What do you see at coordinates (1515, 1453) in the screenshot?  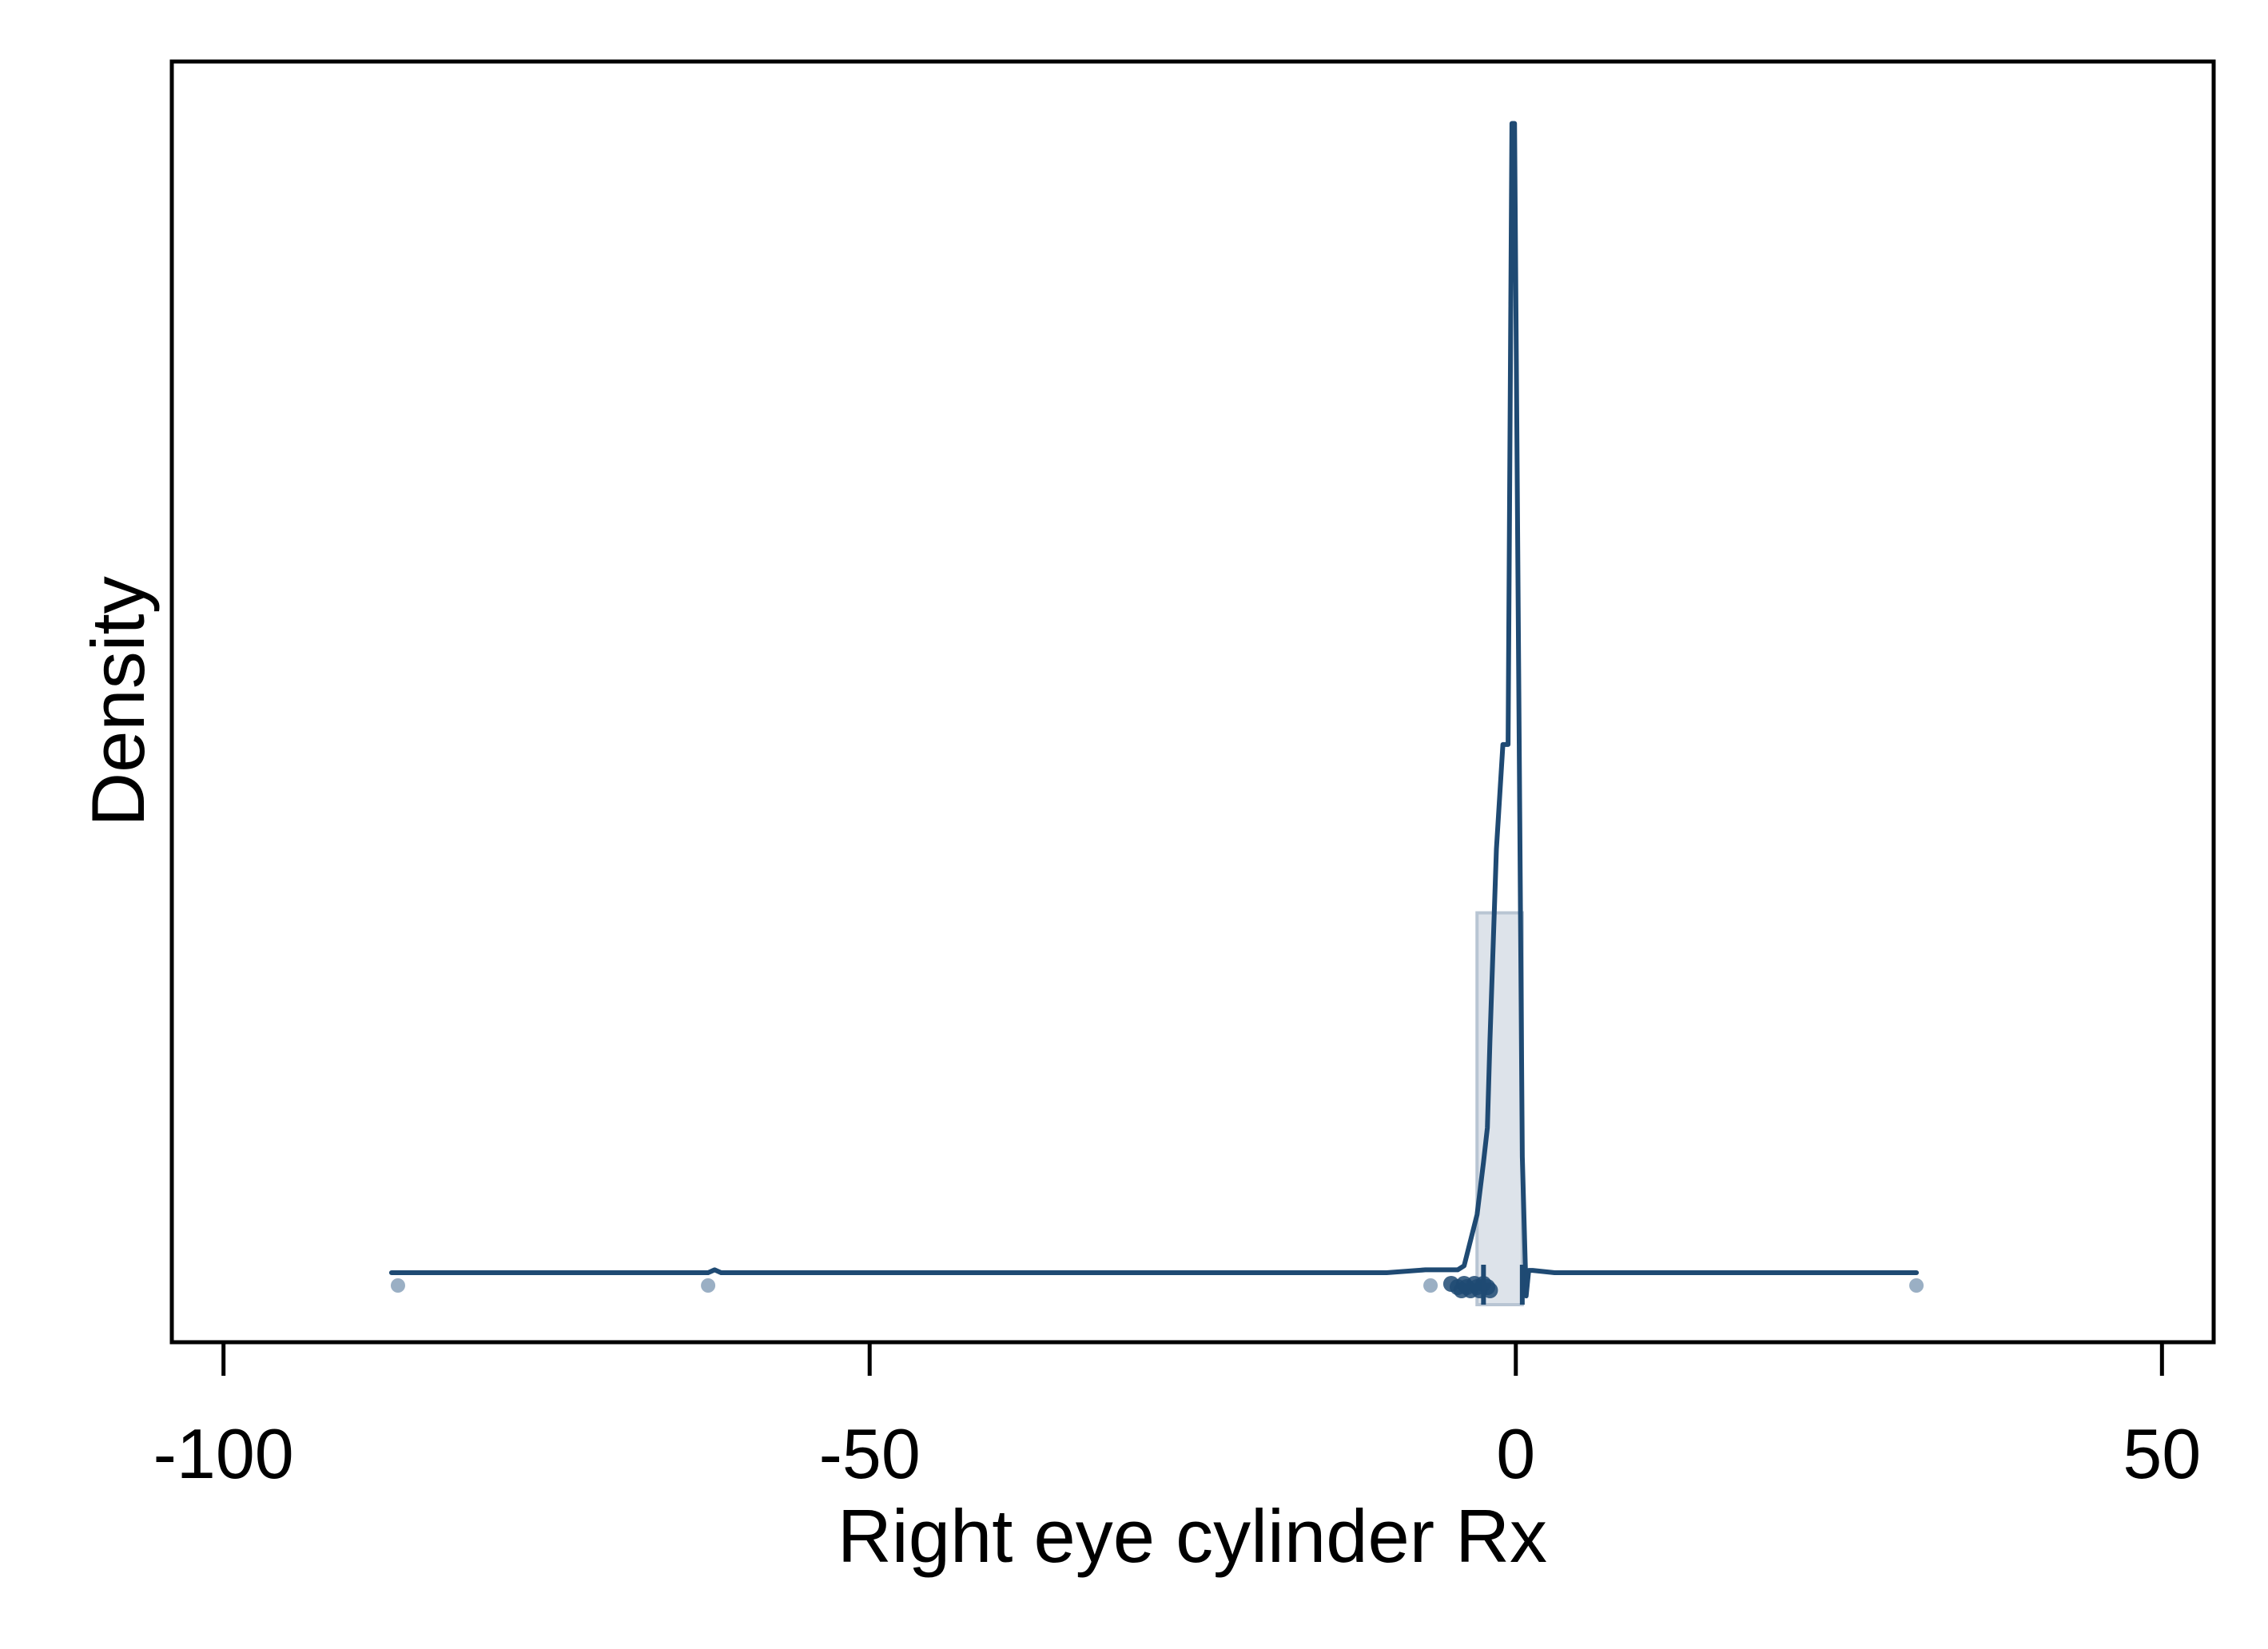 I see `x-tick-label: 0` at bounding box center [1515, 1453].